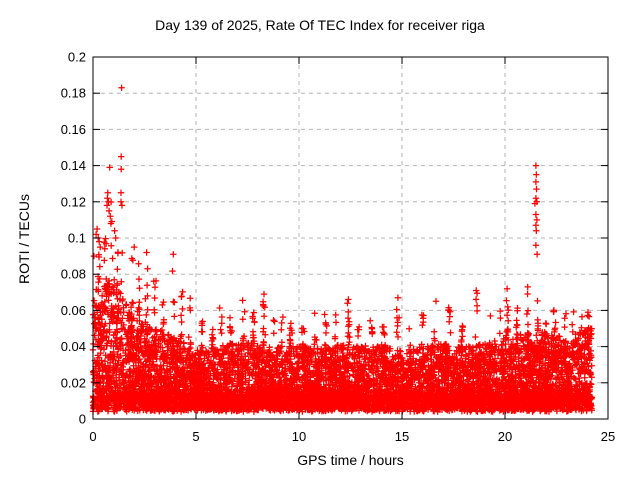 The width and height of the screenshot is (640, 480). Describe the element at coordinates (73, 382) in the screenshot. I see `y-tick-label: 0.02` at that location.